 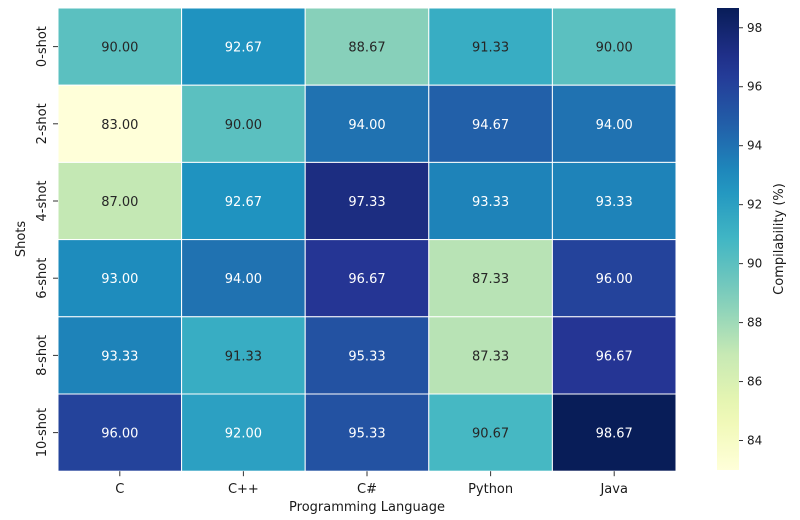 I want to click on colorbar-tick-label: 92, so click(x=754, y=205).